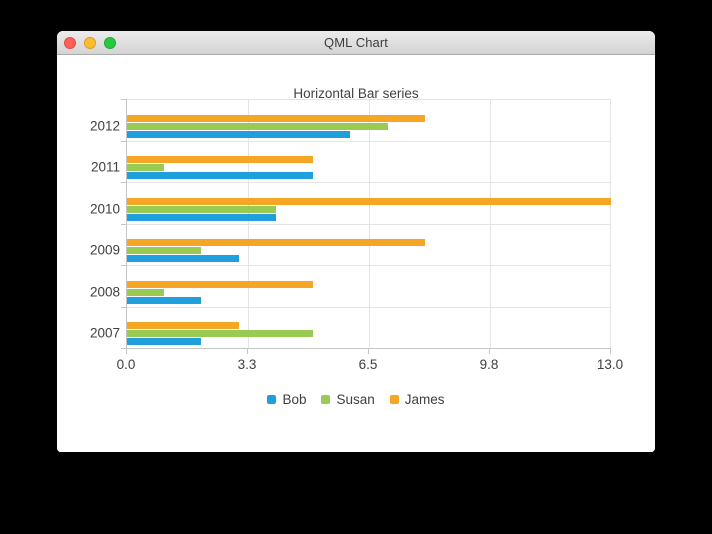 Image resolution: width=712 pixels, height=534 pixels. I want to click on bar-bob-2007, so click(164, 341).